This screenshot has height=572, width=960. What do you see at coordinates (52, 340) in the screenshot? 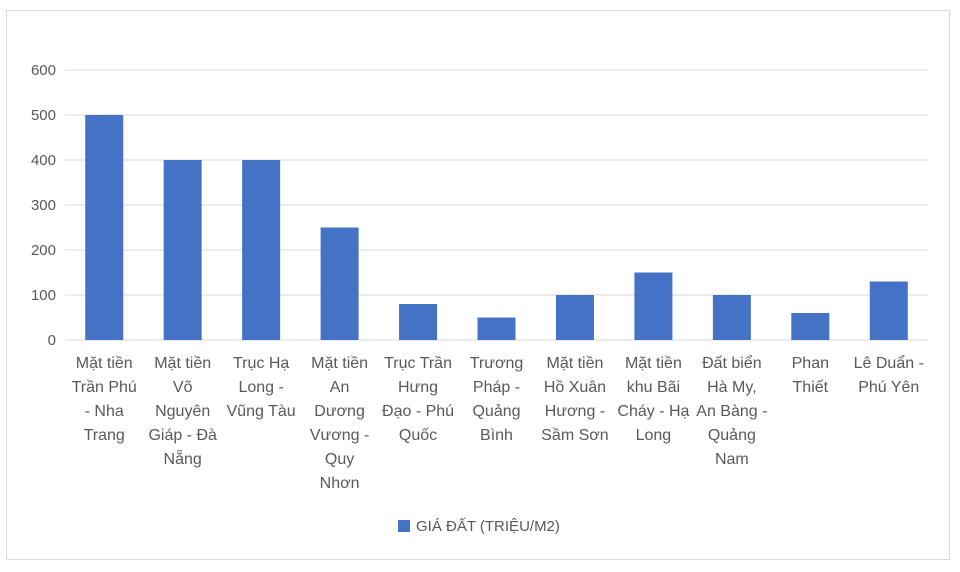
I see `y-tick-label: 0` at bounding box center [52, 340].